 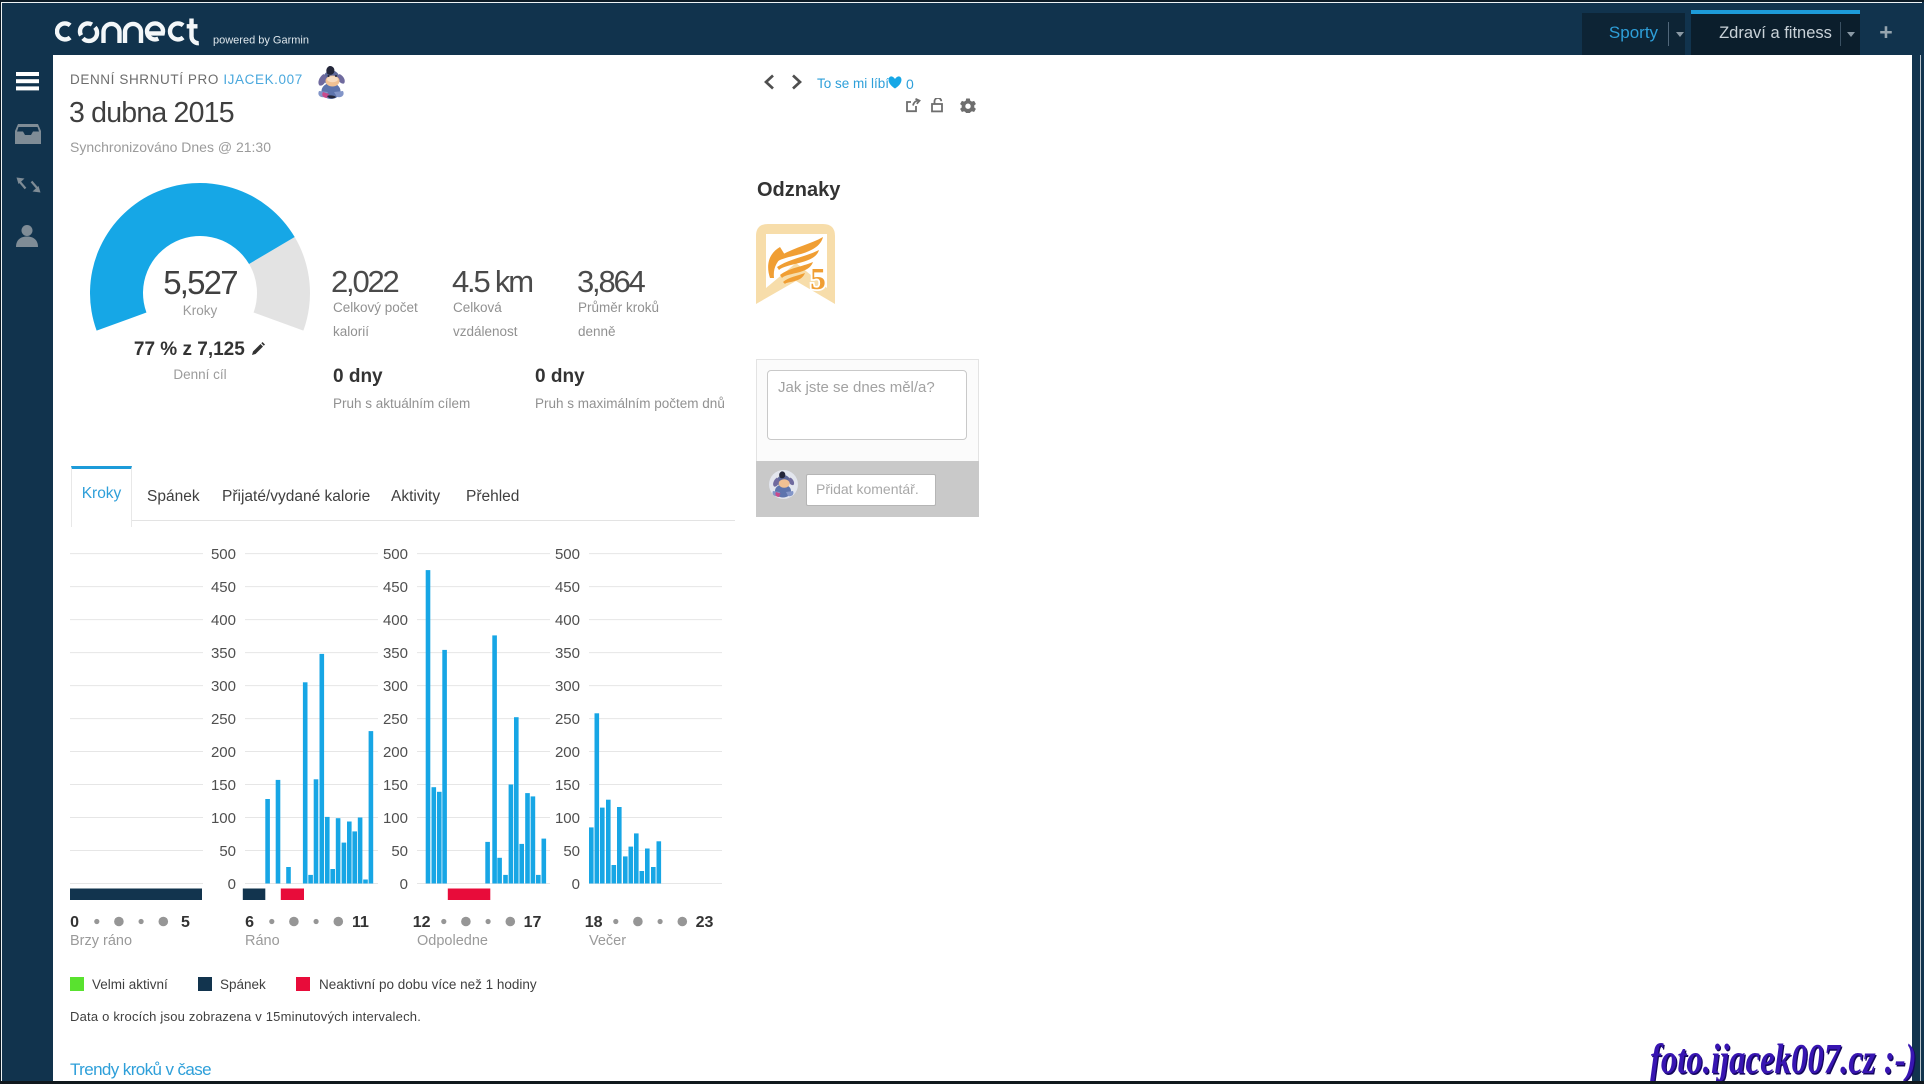 What do you see at coordinates (533, 922) in the screenshot?
I see `svg-text: 17` at bounding box center [533, 922].